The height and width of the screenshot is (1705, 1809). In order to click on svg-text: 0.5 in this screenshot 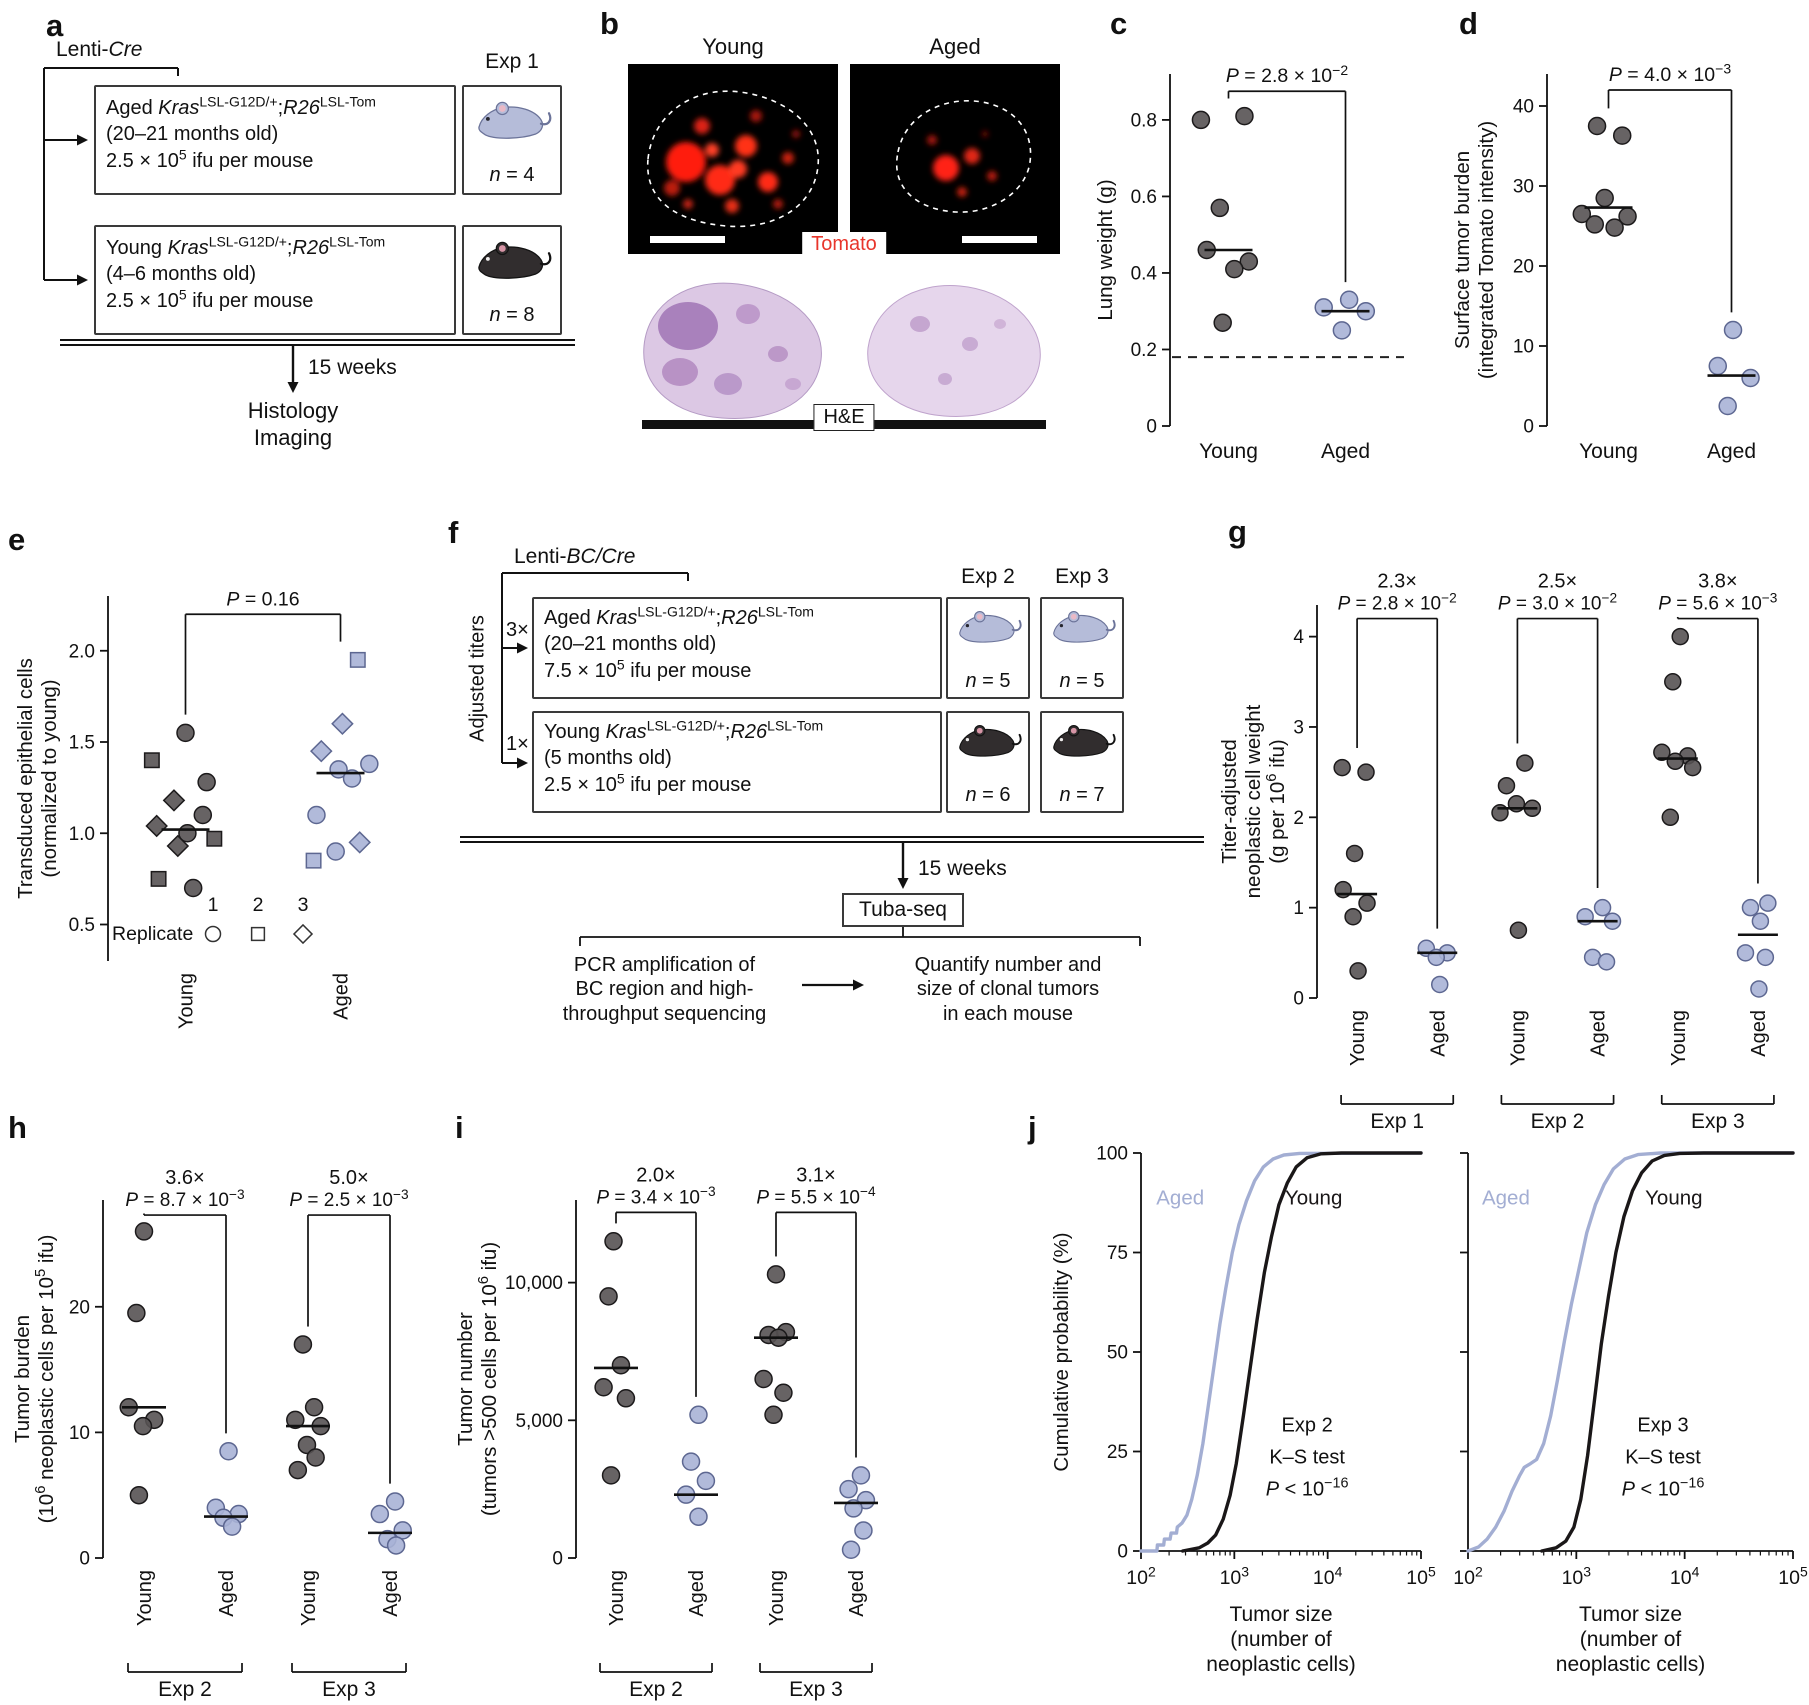, I will do `click(82, 925)`.